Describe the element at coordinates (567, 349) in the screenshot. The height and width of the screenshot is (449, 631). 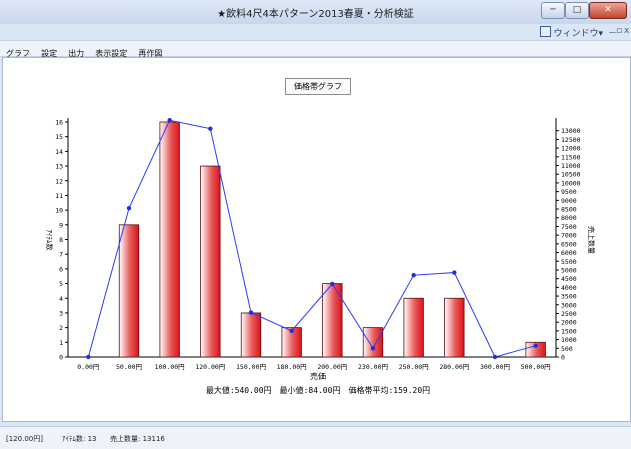
I see `y2-tick-label: 500` at that location.